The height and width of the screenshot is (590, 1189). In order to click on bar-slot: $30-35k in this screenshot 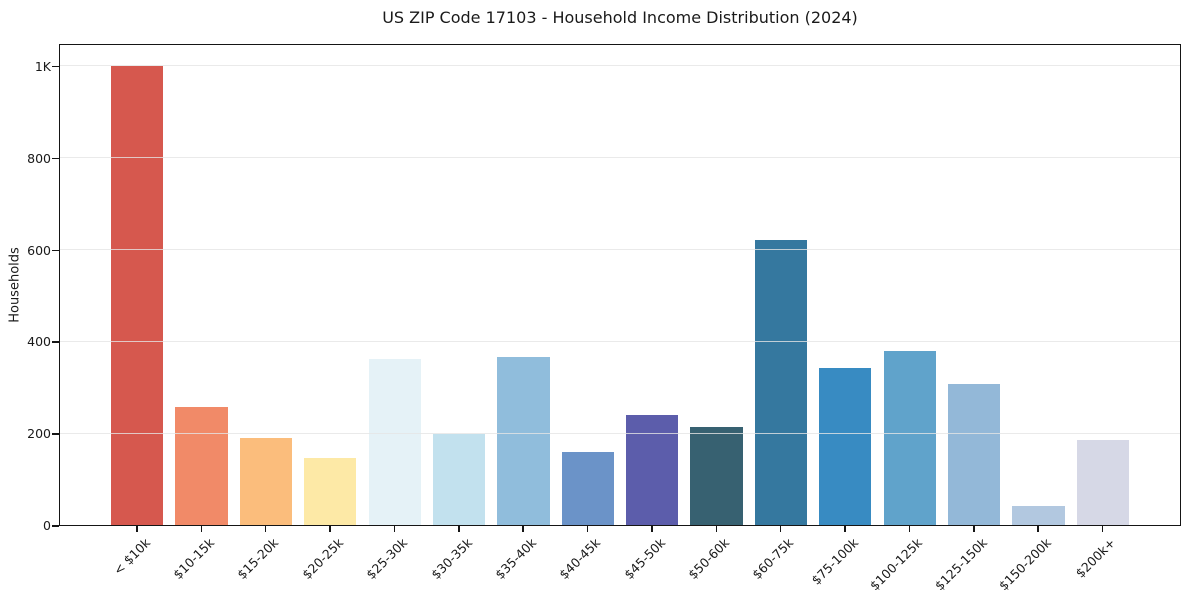, I will do `click(459, 313)`.